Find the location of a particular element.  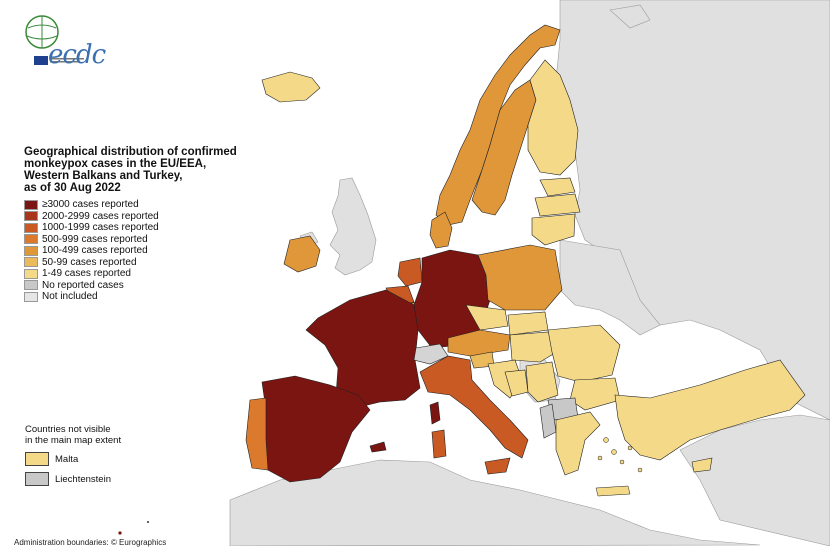

ecdc-logo: ecdc is located at coordinates (63, 40).